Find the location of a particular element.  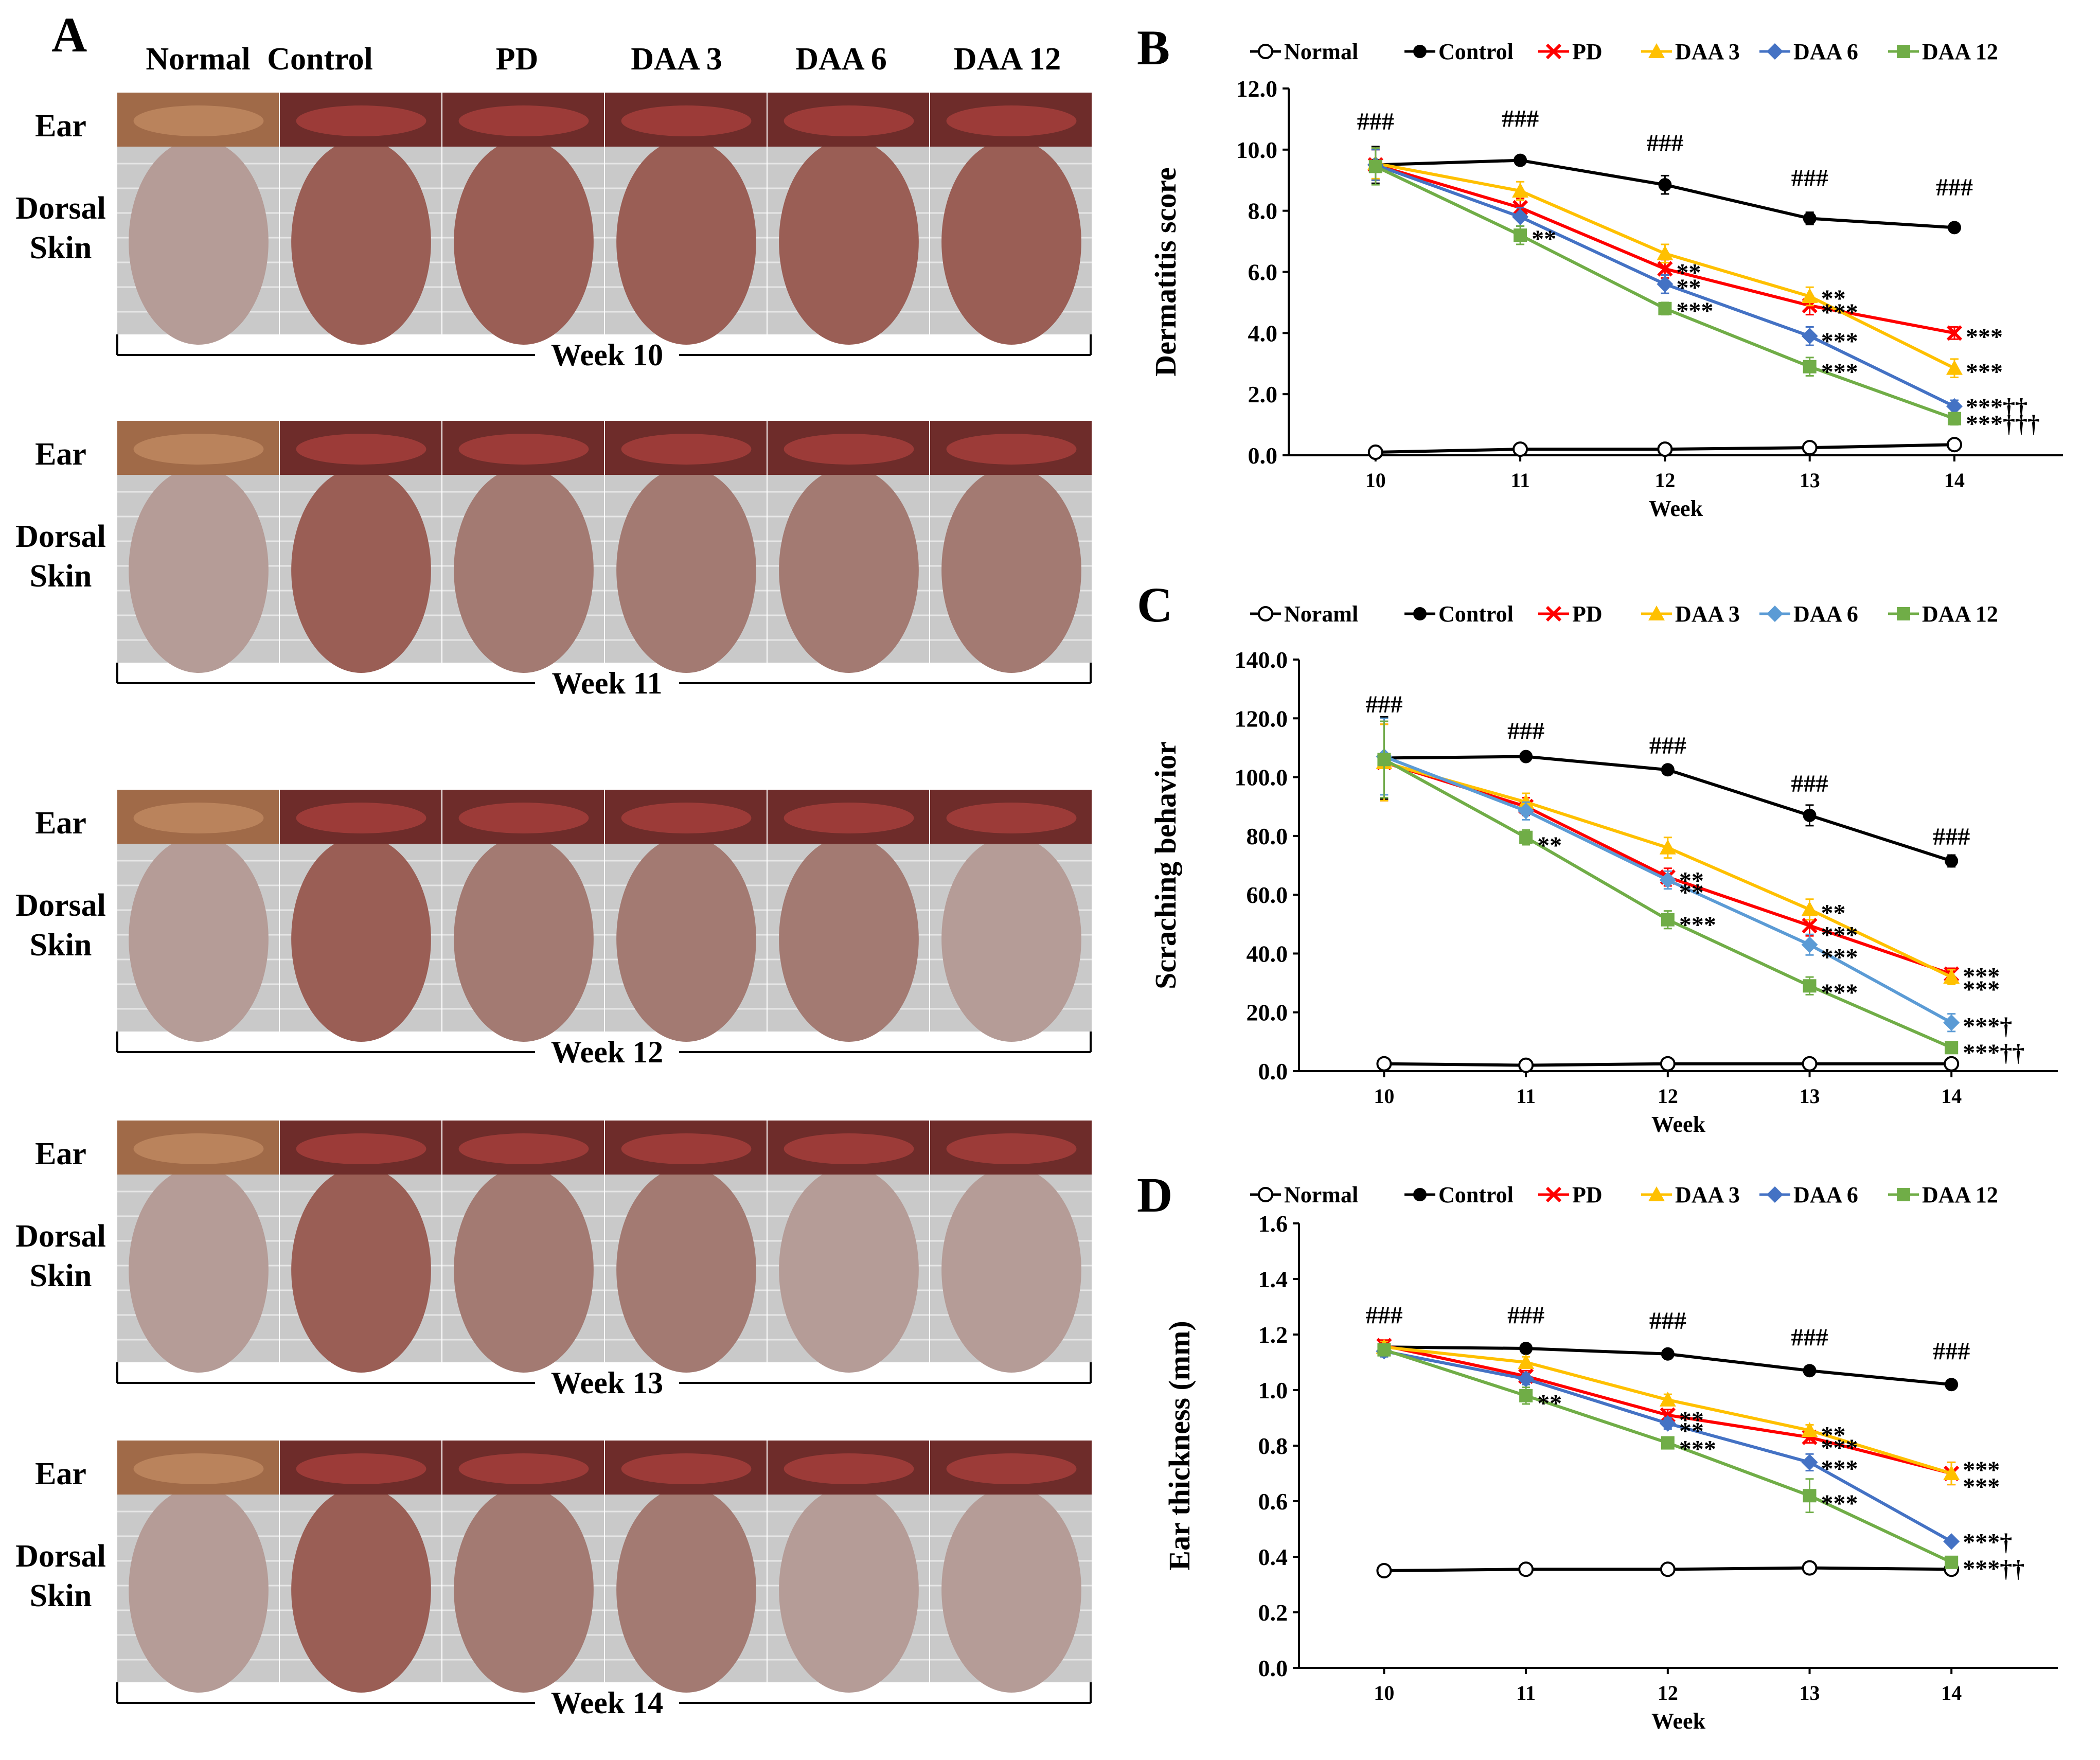

legend-label-pd: PD is located at coordinates (1587, 614).